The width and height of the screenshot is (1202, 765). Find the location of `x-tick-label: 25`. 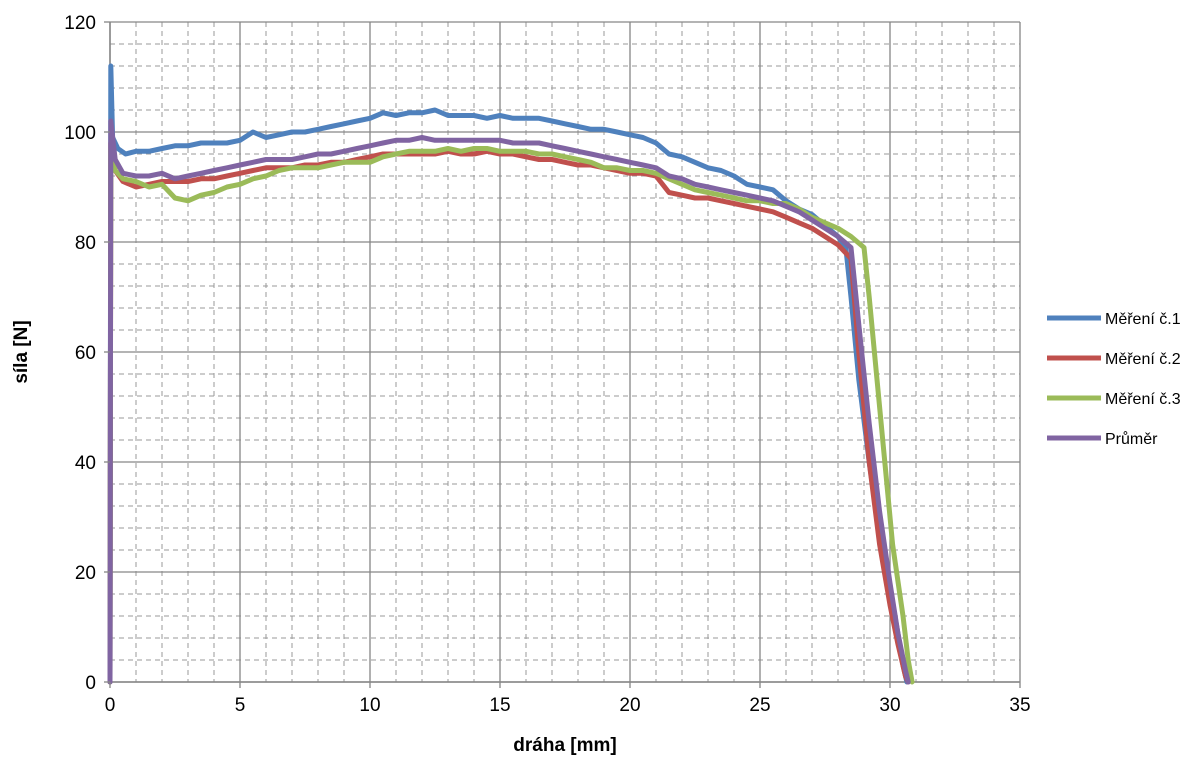

x-tick-label: 25 is located at coordinates (759, 705).